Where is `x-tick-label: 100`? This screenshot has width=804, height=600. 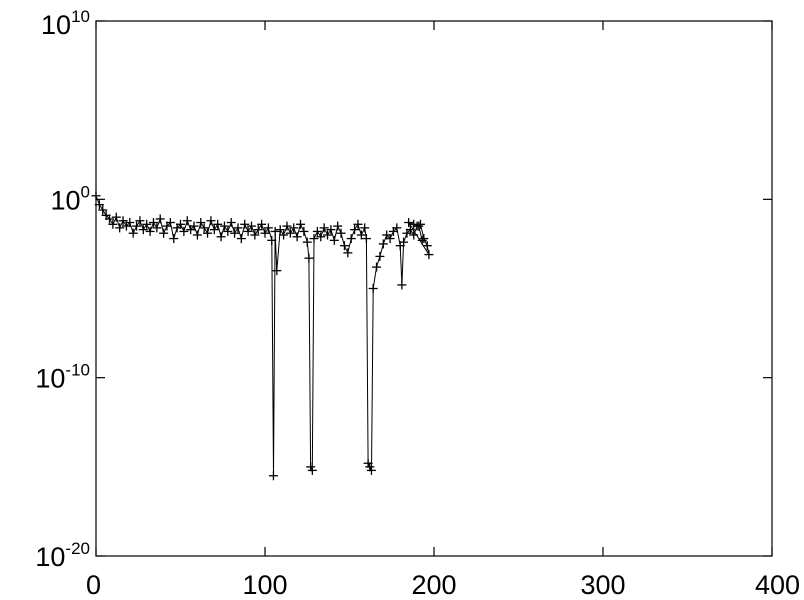
x-tick-label: 100 is located at coordinates (264, 585).